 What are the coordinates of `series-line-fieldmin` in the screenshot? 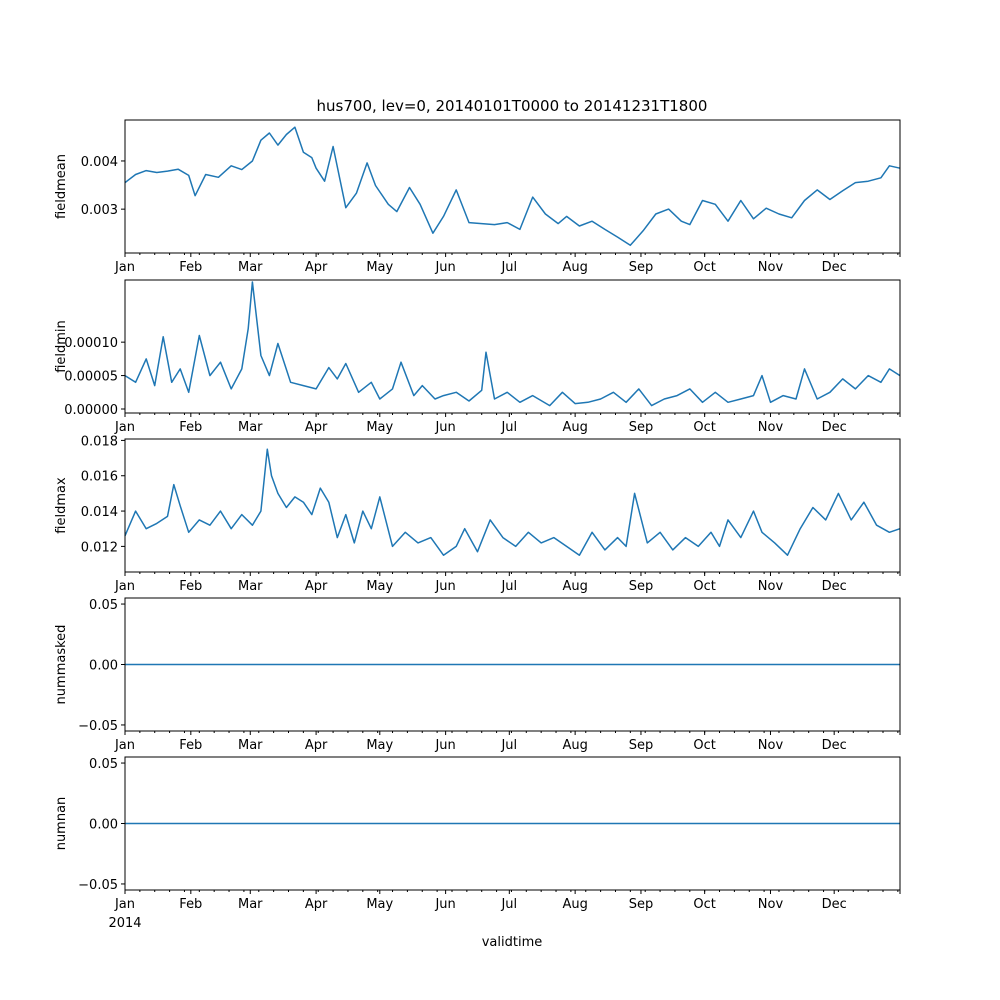 It's located at (512, 344).